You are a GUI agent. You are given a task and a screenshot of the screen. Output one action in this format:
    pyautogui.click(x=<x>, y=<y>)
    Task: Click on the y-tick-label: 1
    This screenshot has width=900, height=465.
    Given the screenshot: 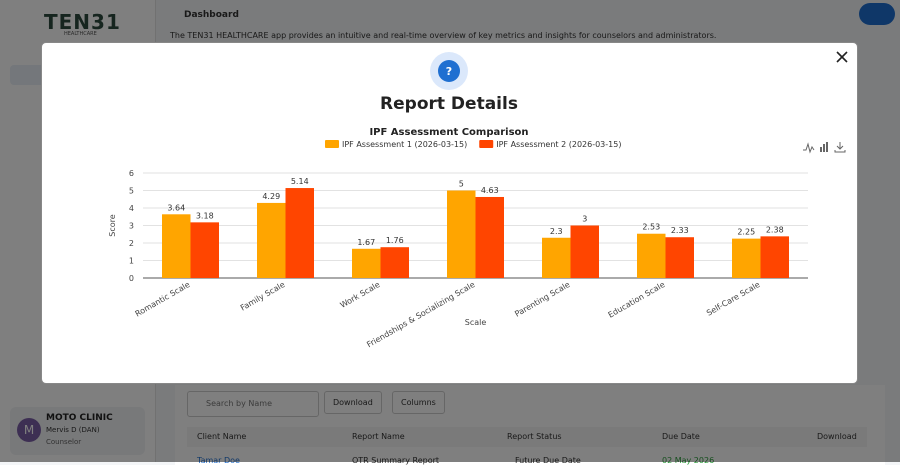 What is the action you would take?
    pyautogui.click(x=131, y=261)
    